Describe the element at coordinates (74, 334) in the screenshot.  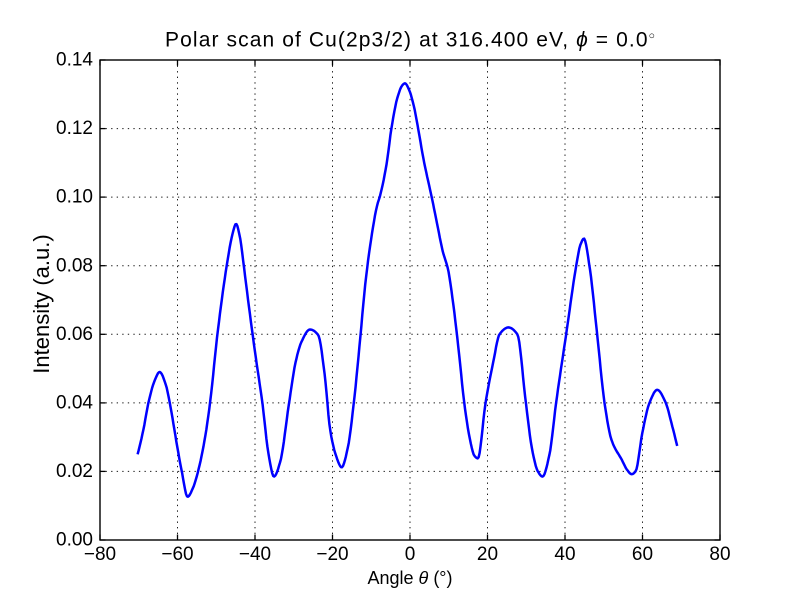
I see `svg-text: 0.06` at that location.